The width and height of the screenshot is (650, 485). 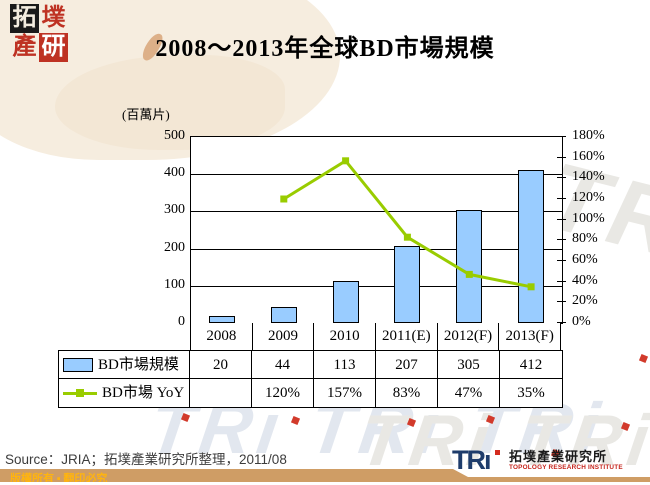 I want to click on legend-line-series: BD市場 YoY, so click(x=124, y=393).